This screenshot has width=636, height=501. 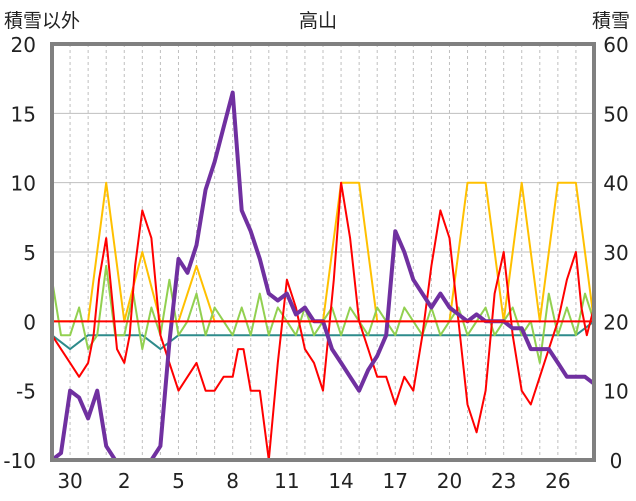 I want to click on chart-title: 高山, so click(x=318, y=21).